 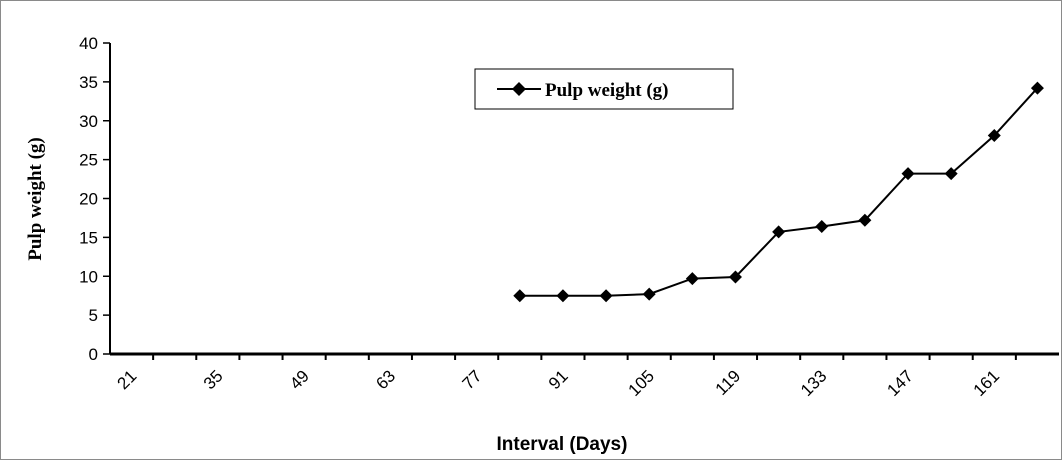 I want to click on x-tick-label: 77, so click(x=472, y=379).